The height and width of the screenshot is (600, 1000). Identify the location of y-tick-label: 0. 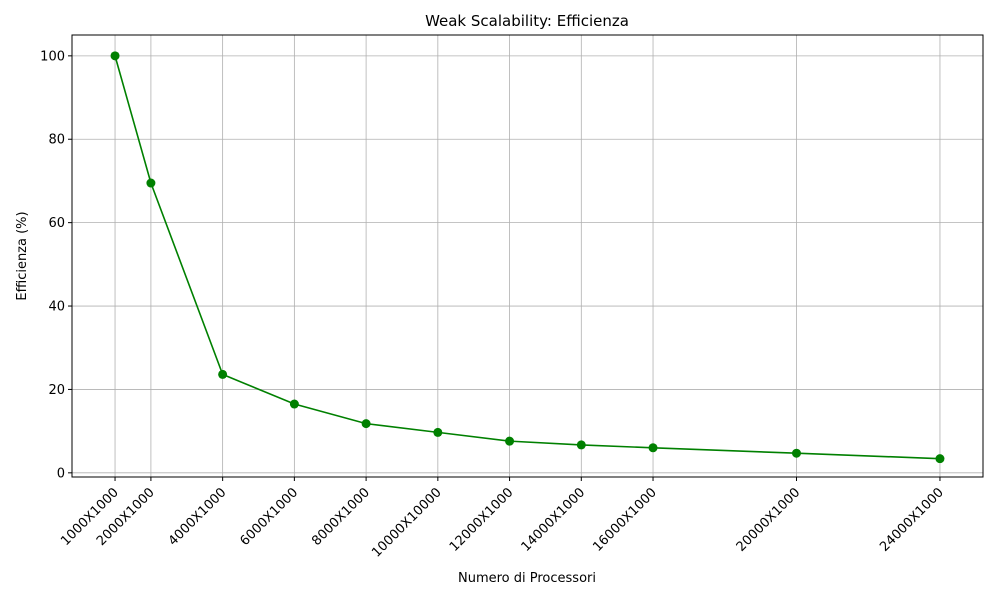
(61, 473).